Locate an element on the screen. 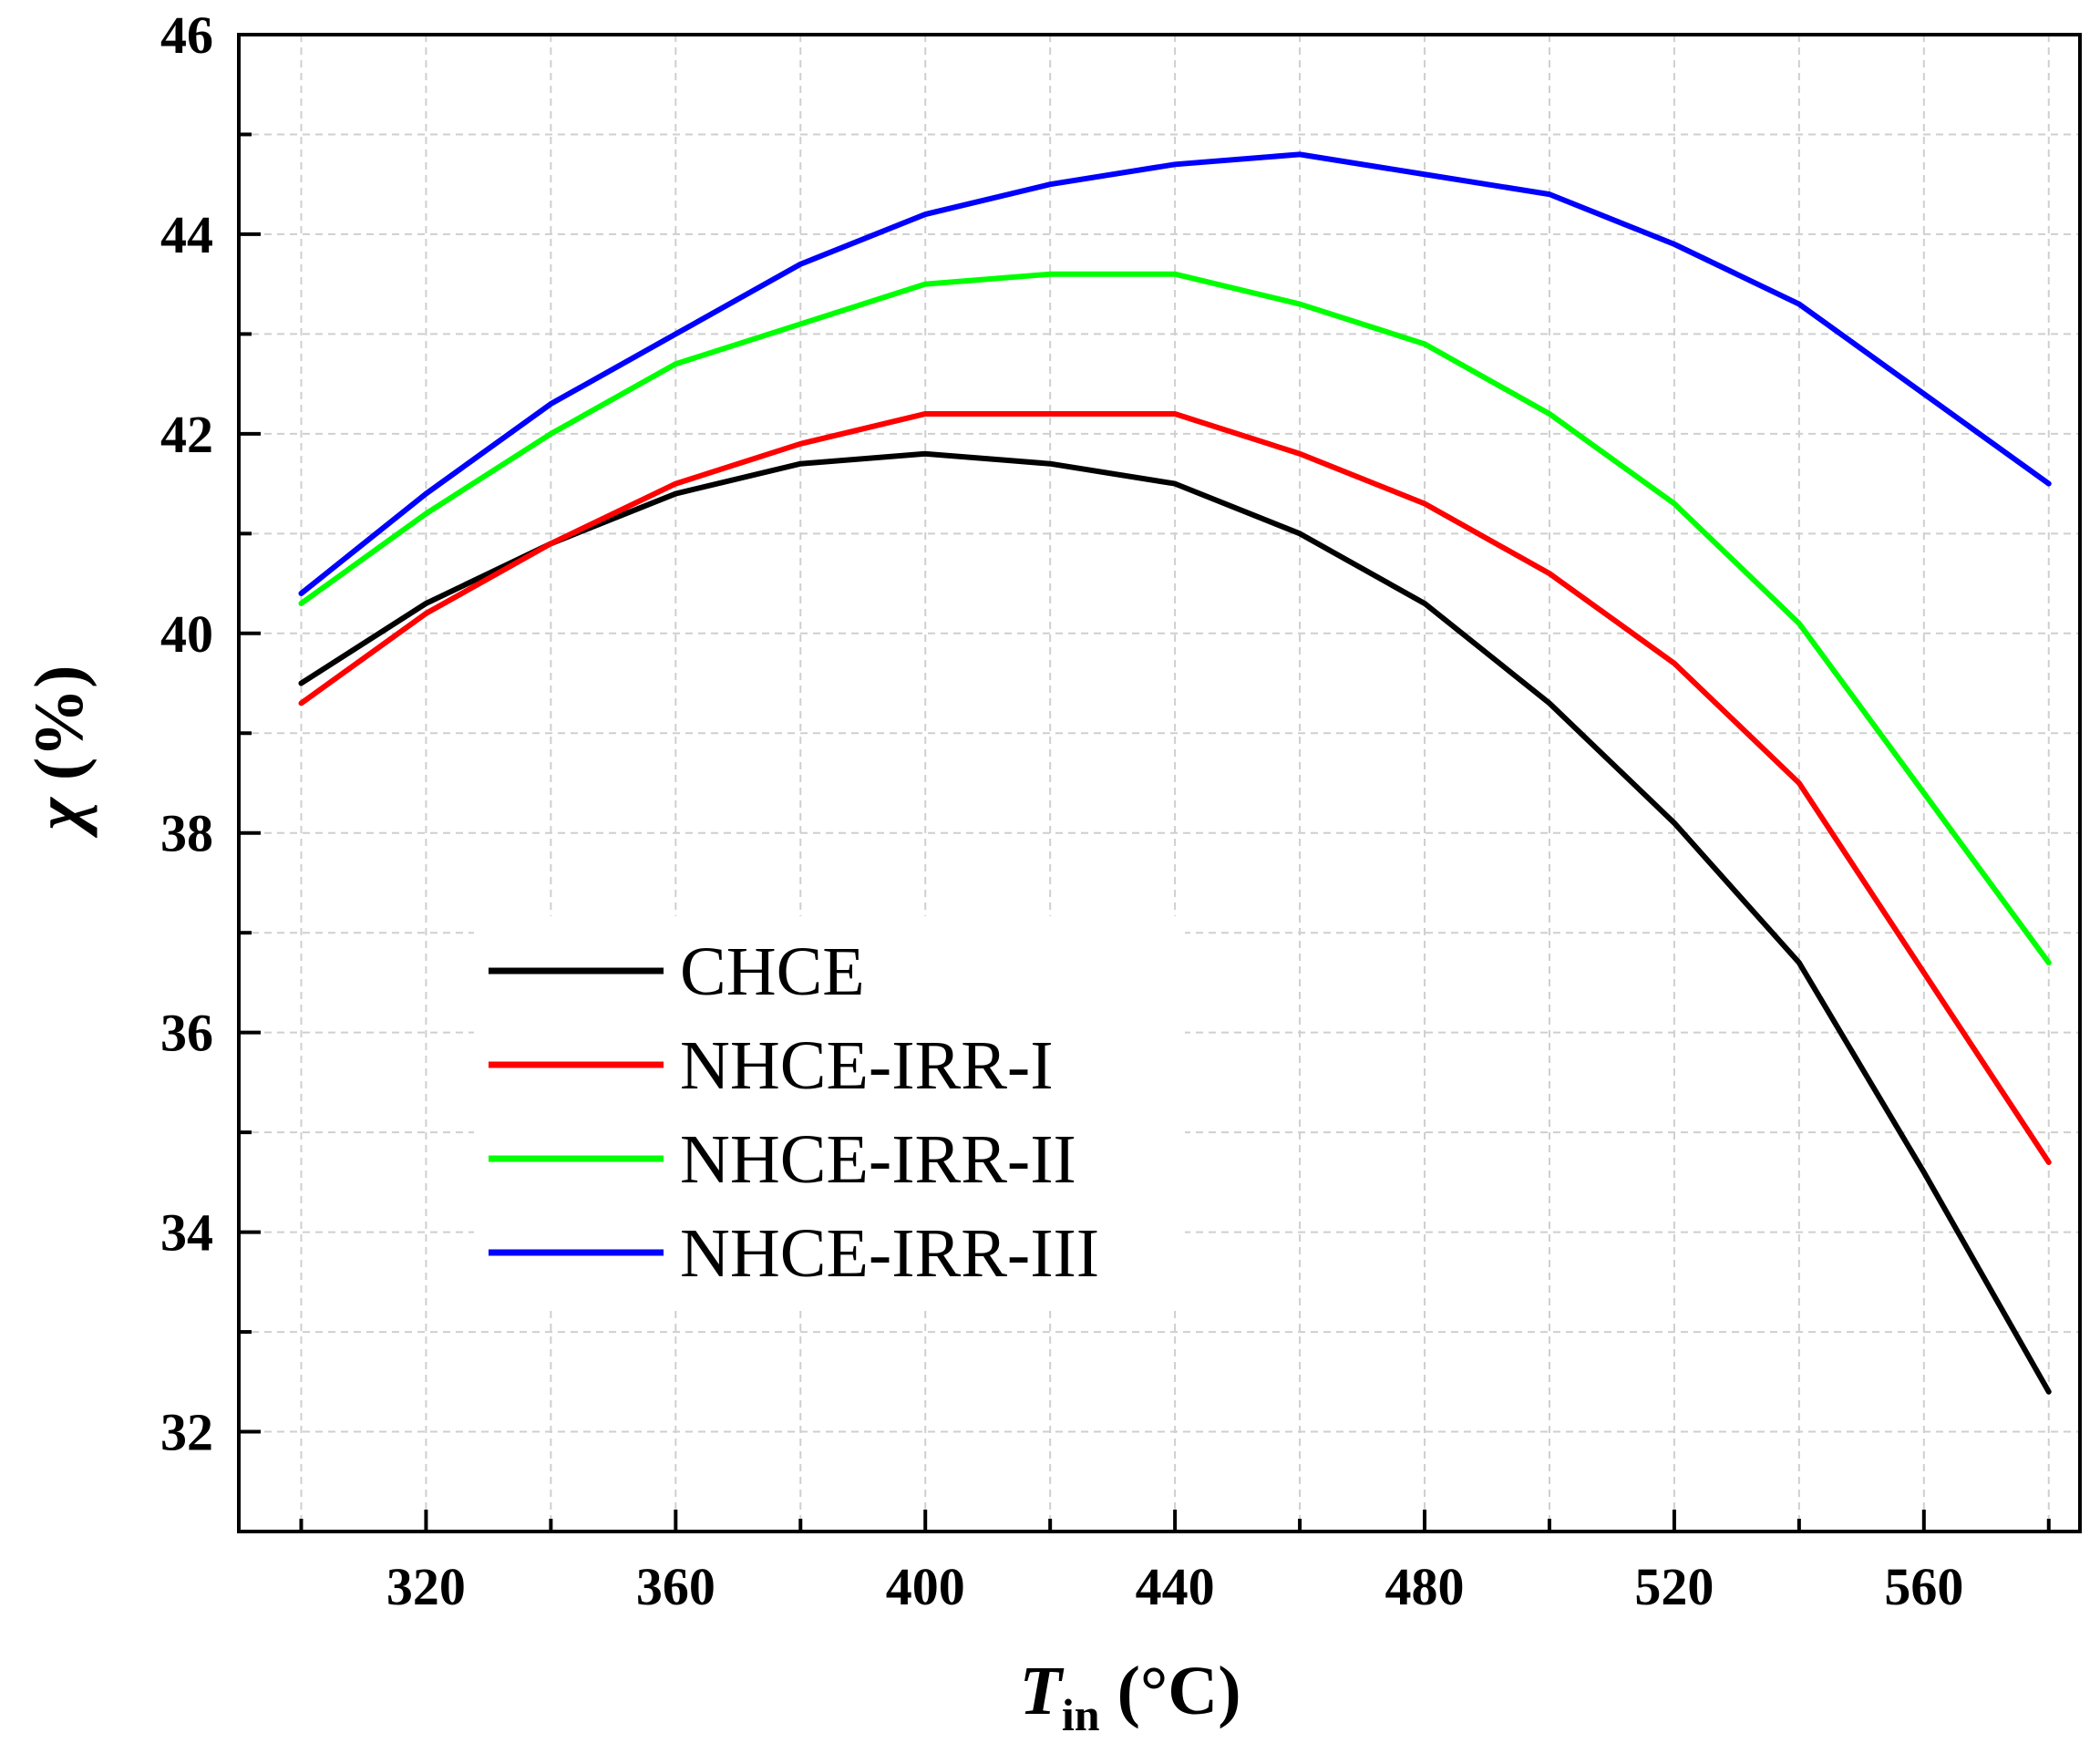 This screenshot has width=2100, height=1743. y-tick-label: 38 is located at coordinates (187, 833).